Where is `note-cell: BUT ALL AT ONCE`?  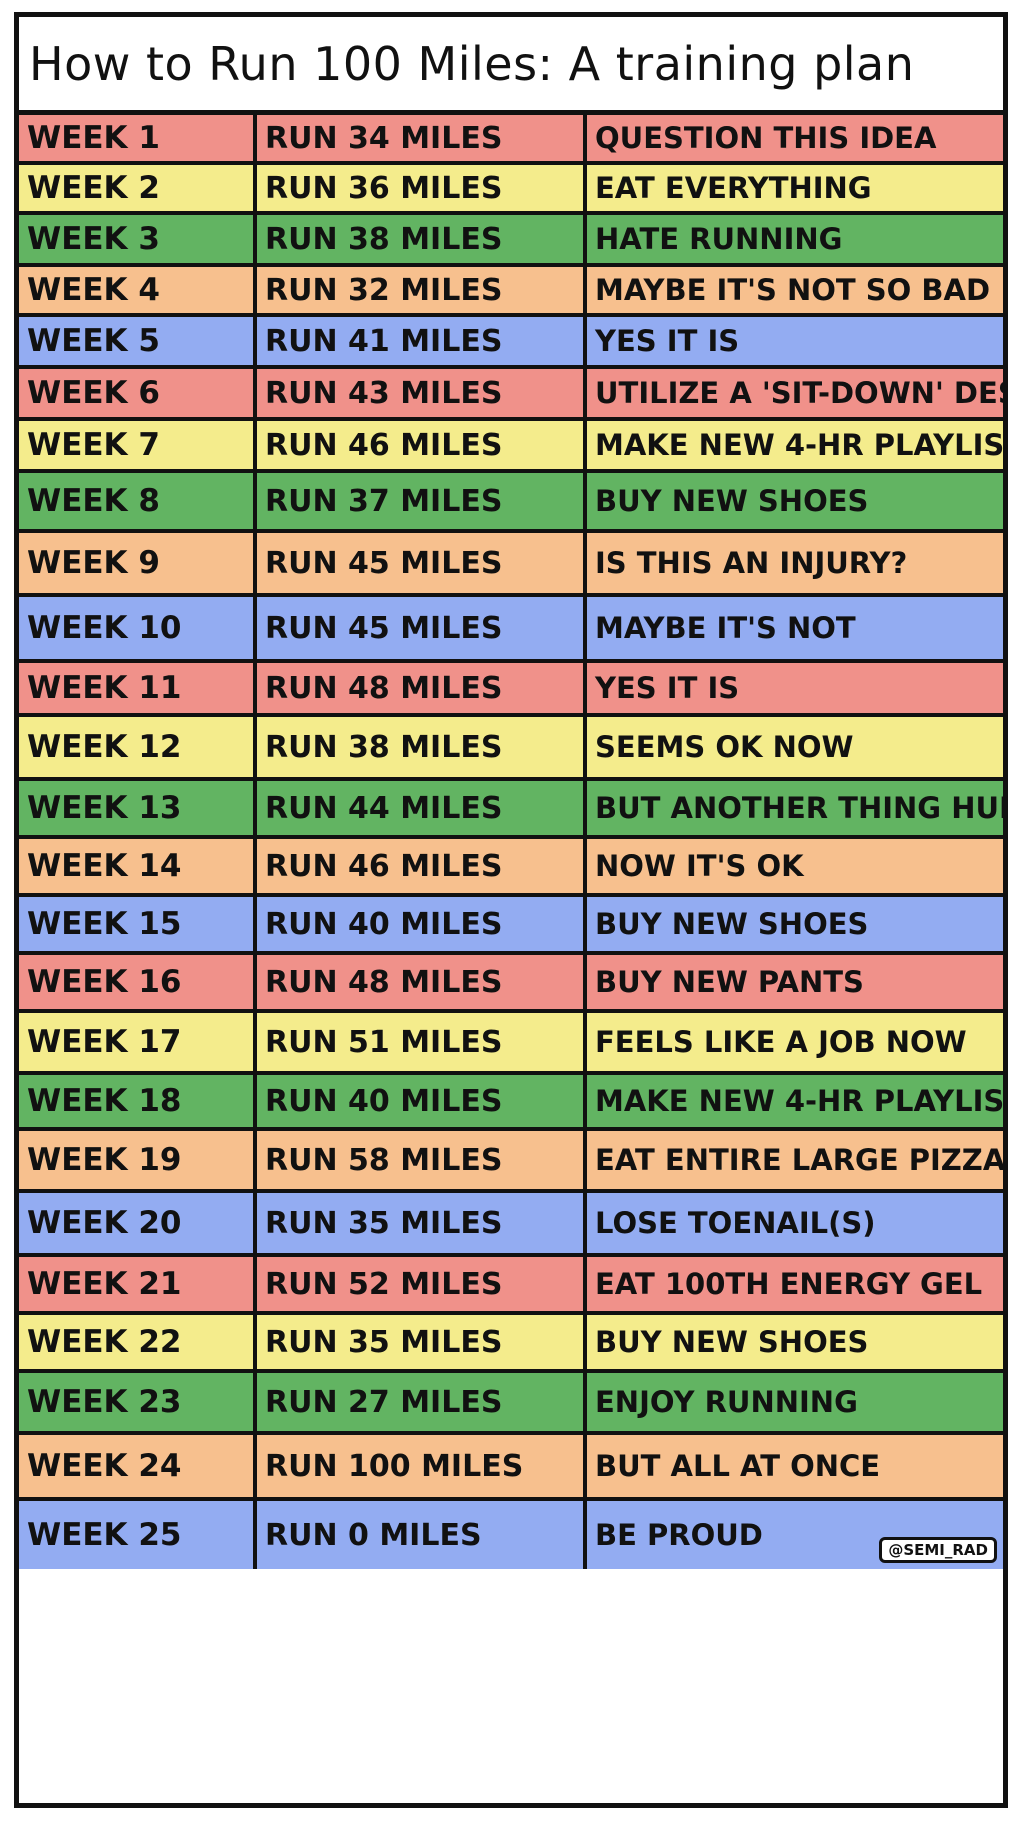 note-cell: BUT ALL AT ONCE is located at coordinates (738, 1466).